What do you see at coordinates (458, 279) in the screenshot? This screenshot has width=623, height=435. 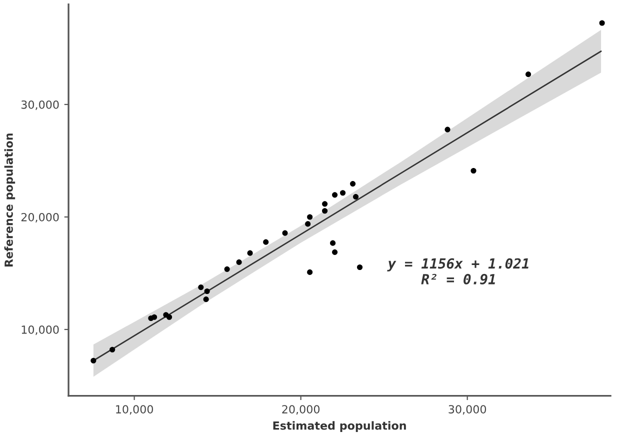 I see `annotation: R² = 0.91` at bounding box center [458, 279].